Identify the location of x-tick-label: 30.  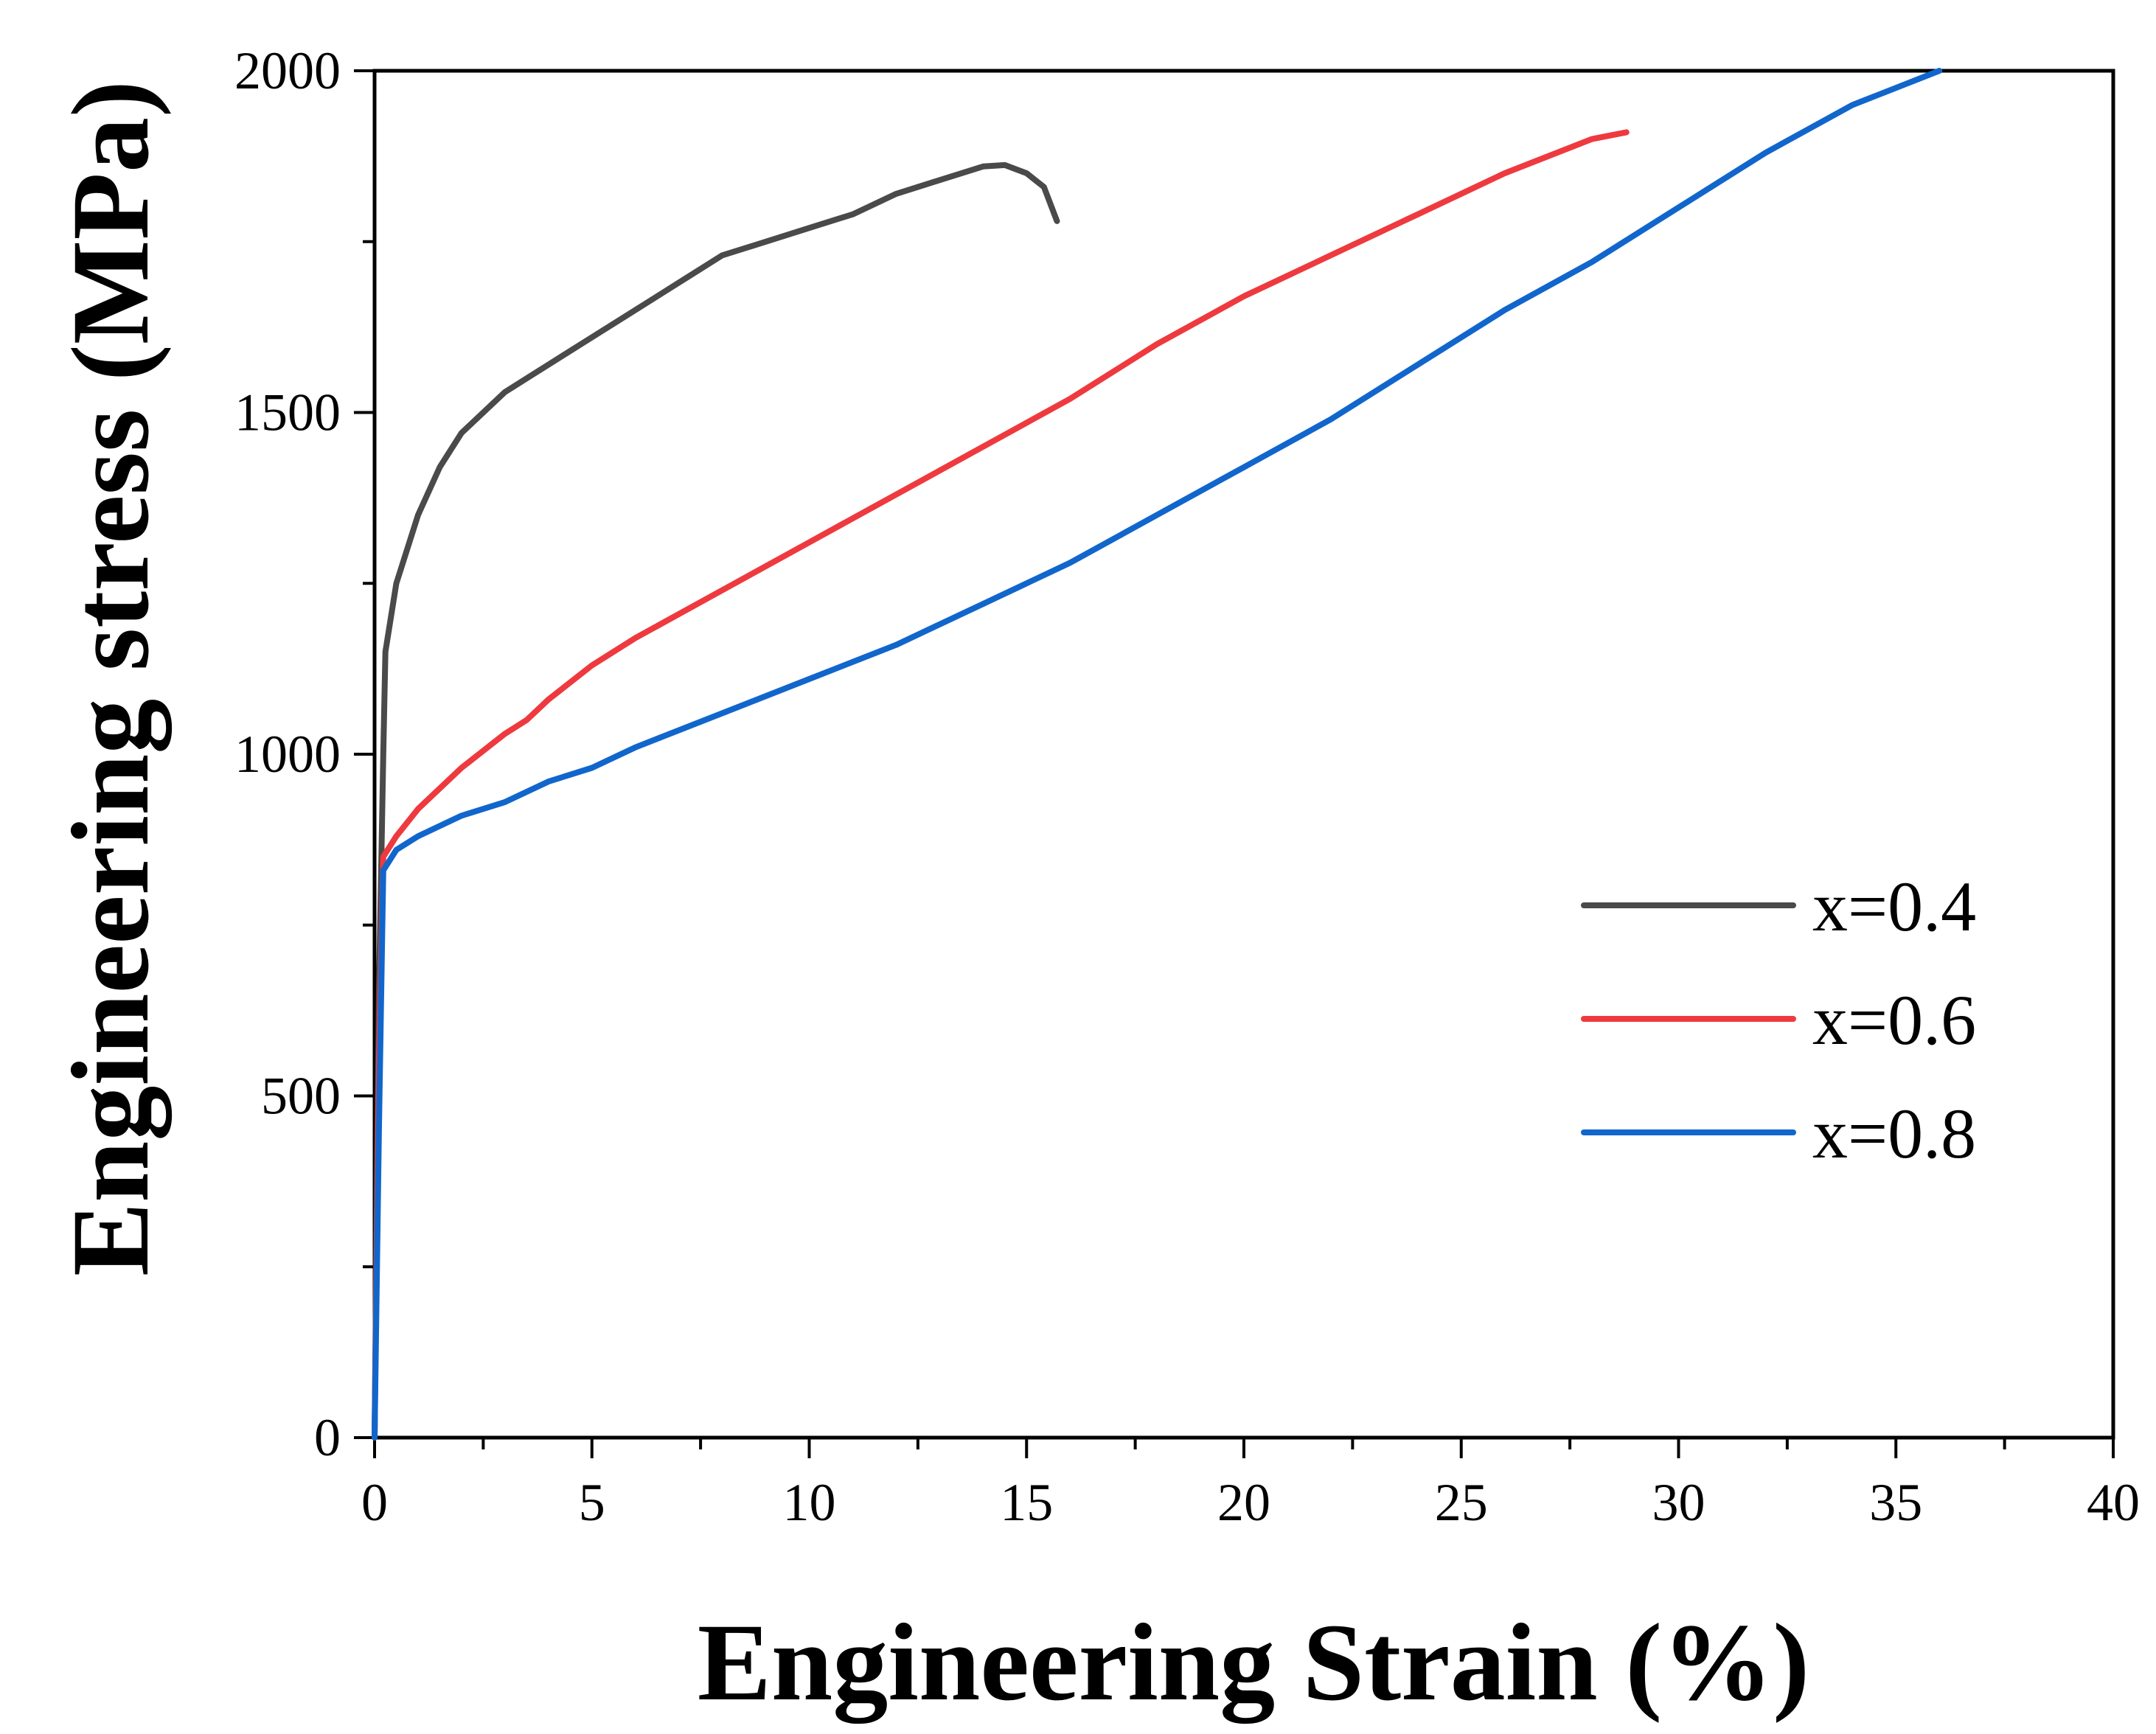
(1679, 1502).